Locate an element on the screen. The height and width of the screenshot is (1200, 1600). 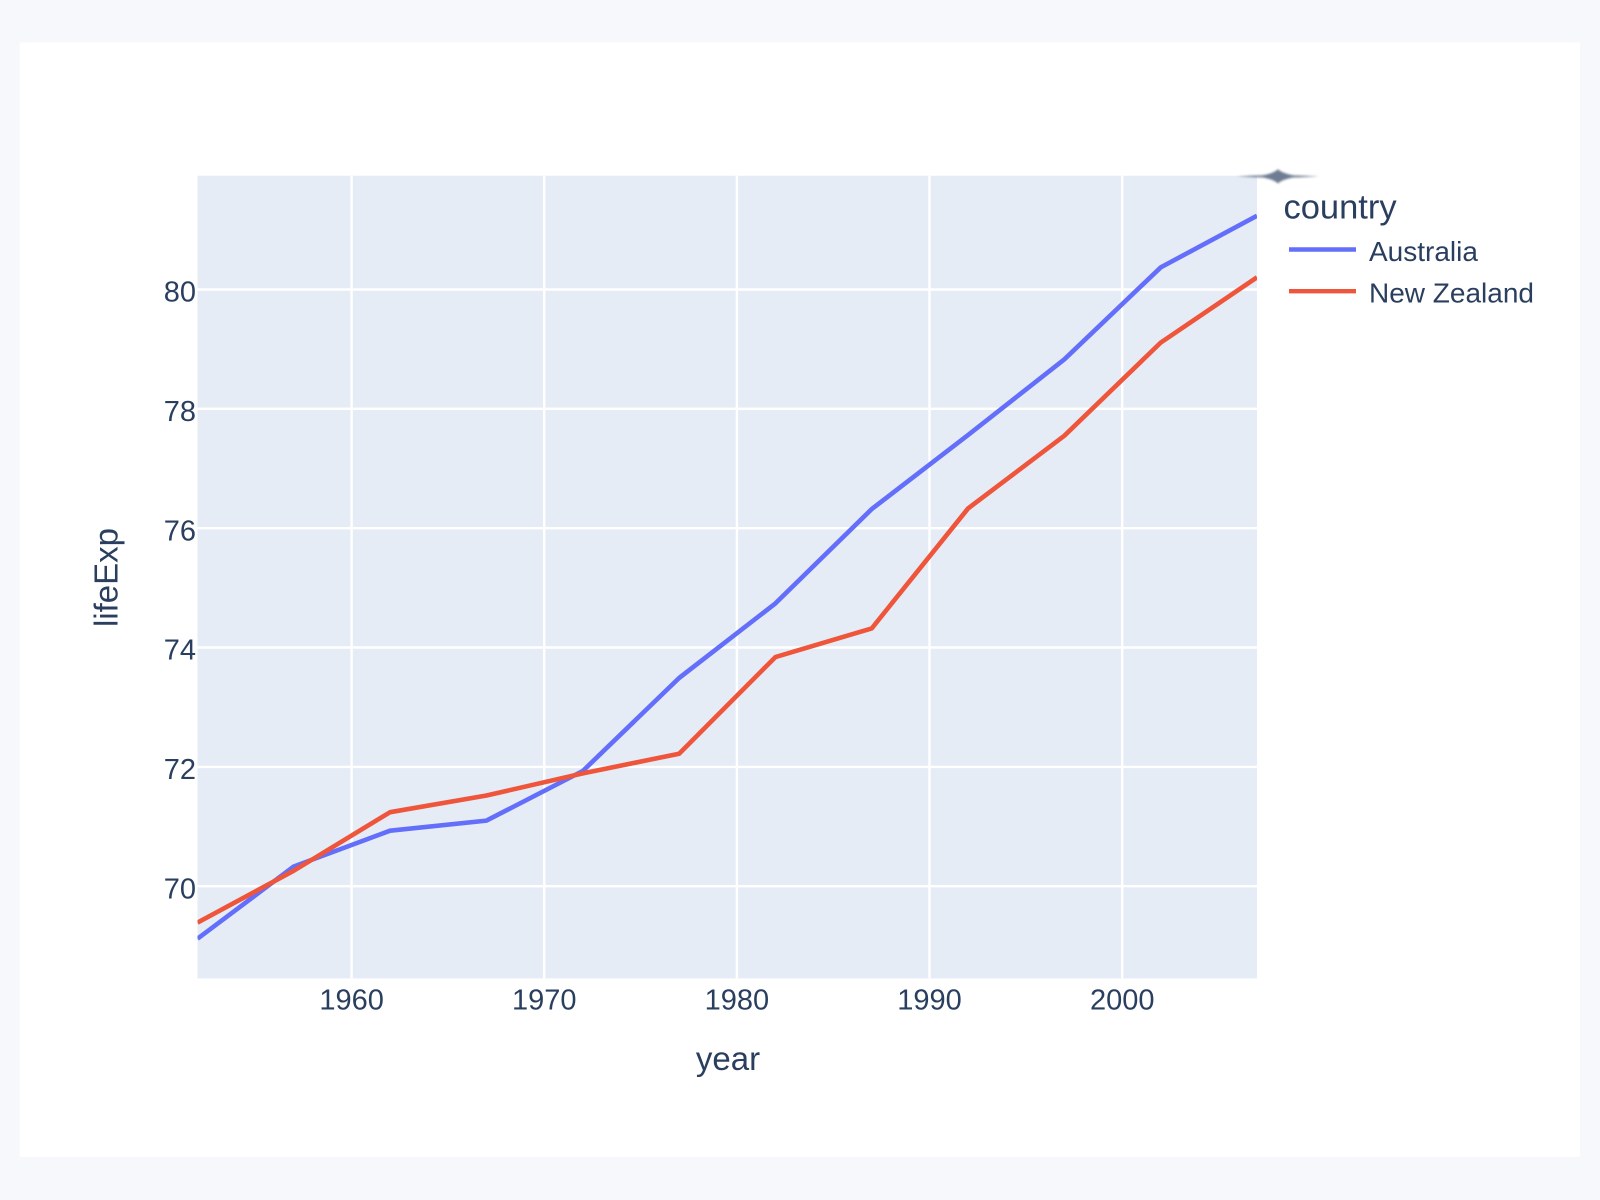
svg-text: 78 is located at coordinates (180, 412).